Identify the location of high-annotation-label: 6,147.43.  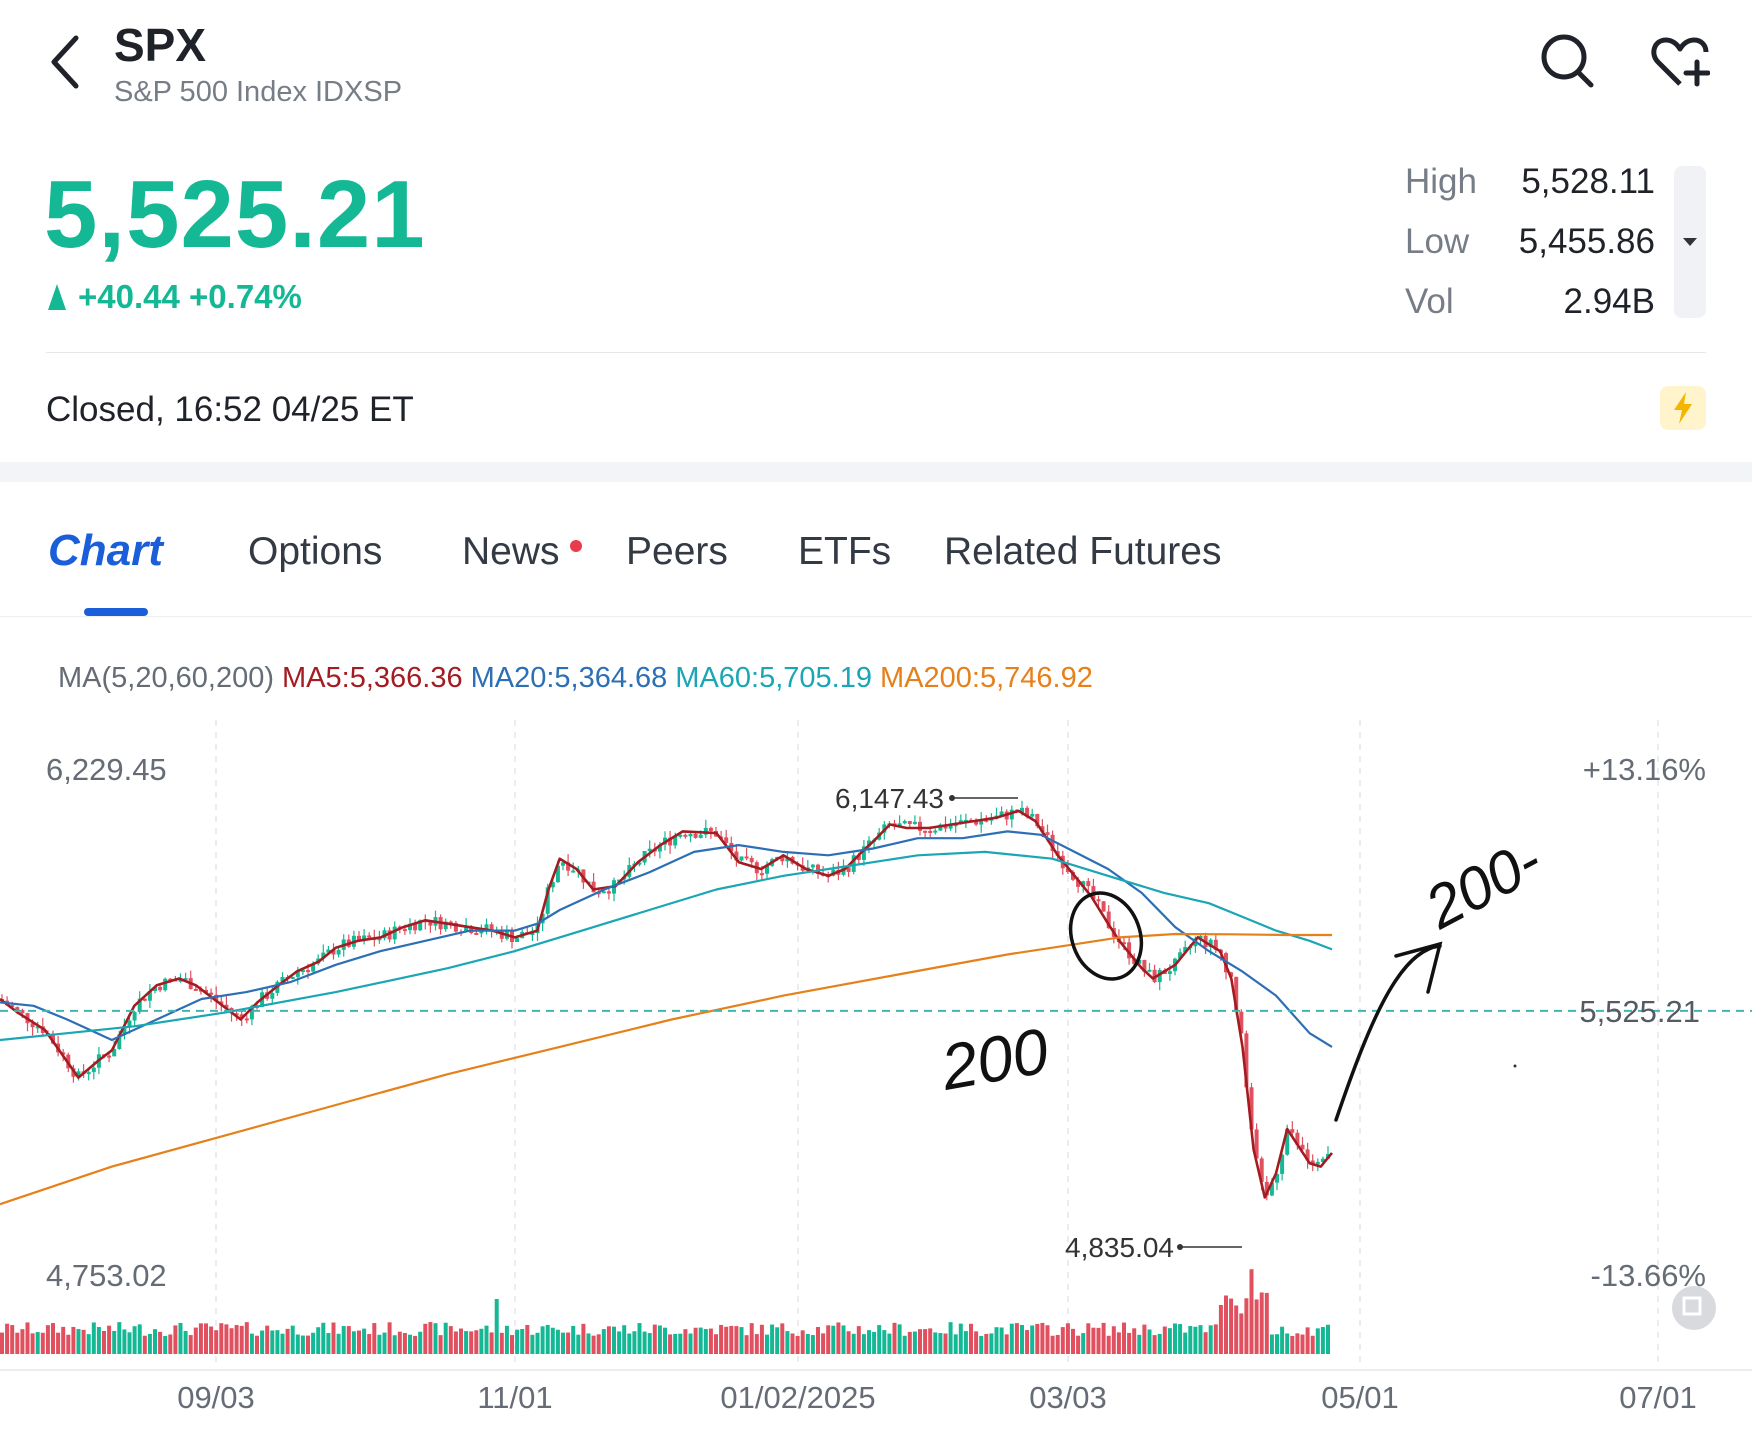
(889, 798).